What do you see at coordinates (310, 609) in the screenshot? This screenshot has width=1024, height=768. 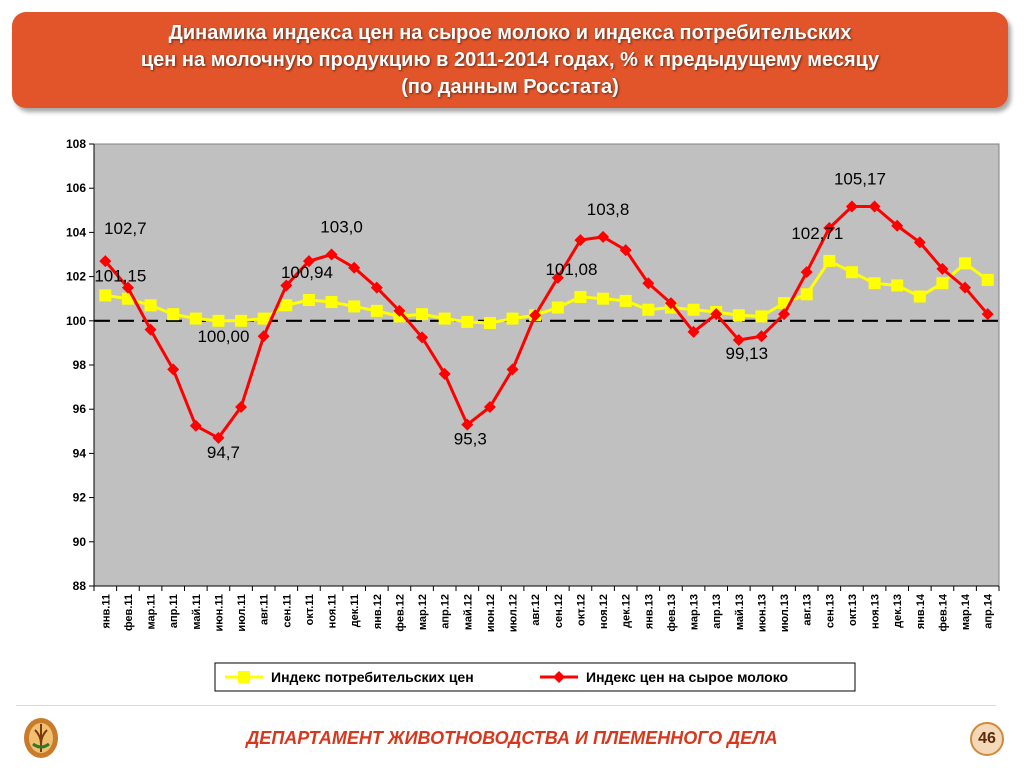 I see `x-tick-label: окт.11` at bounding box center [310, 609].